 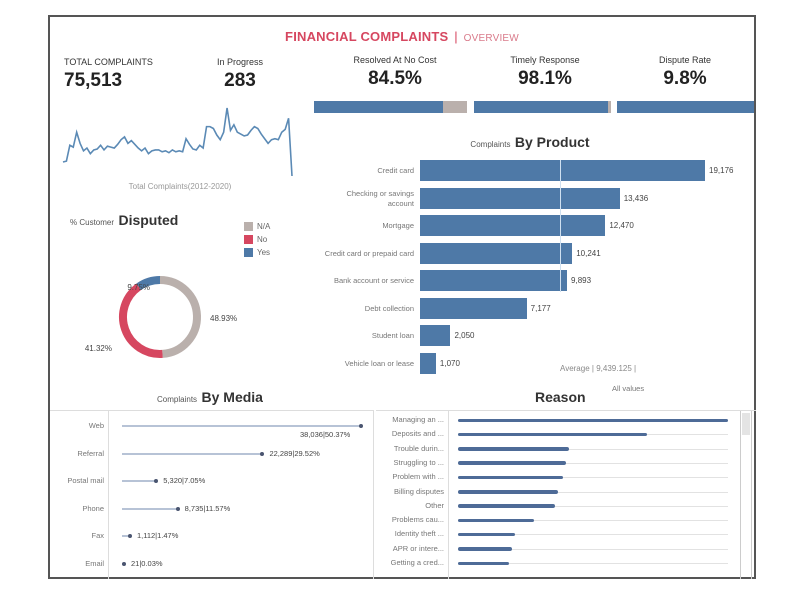 I want to click on dispute-bar, so click(x=685, y=107).